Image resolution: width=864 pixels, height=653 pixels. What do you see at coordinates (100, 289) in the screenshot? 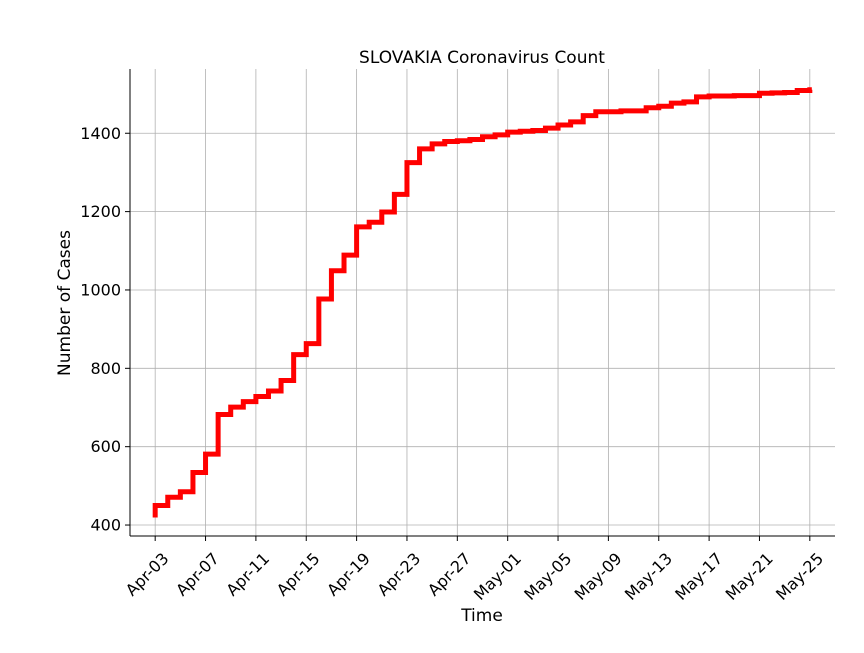
I see `y-tick-label: 1000` at bounding box center [100, 289].